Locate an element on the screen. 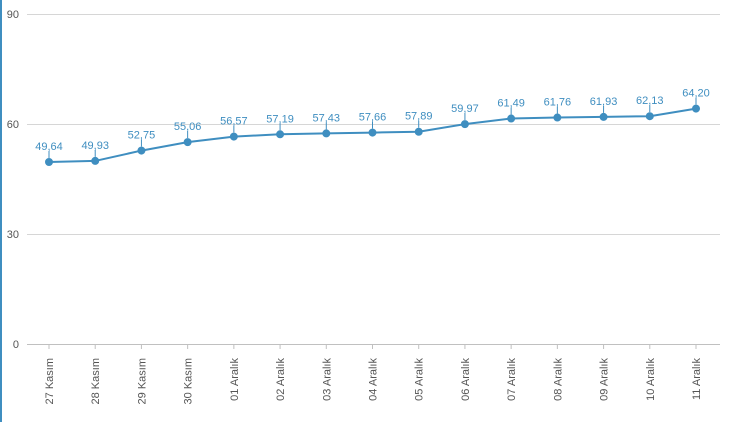  x-tick-label: 27 Kasım is located at coordinates (50, 381).